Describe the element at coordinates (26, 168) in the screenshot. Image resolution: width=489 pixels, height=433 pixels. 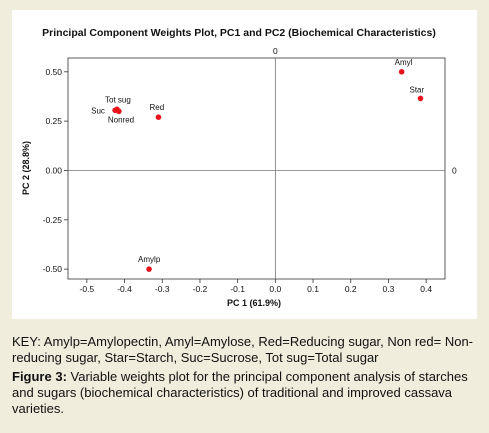
I see `y-axis-label: PC 2 (28.8%)` at that location.